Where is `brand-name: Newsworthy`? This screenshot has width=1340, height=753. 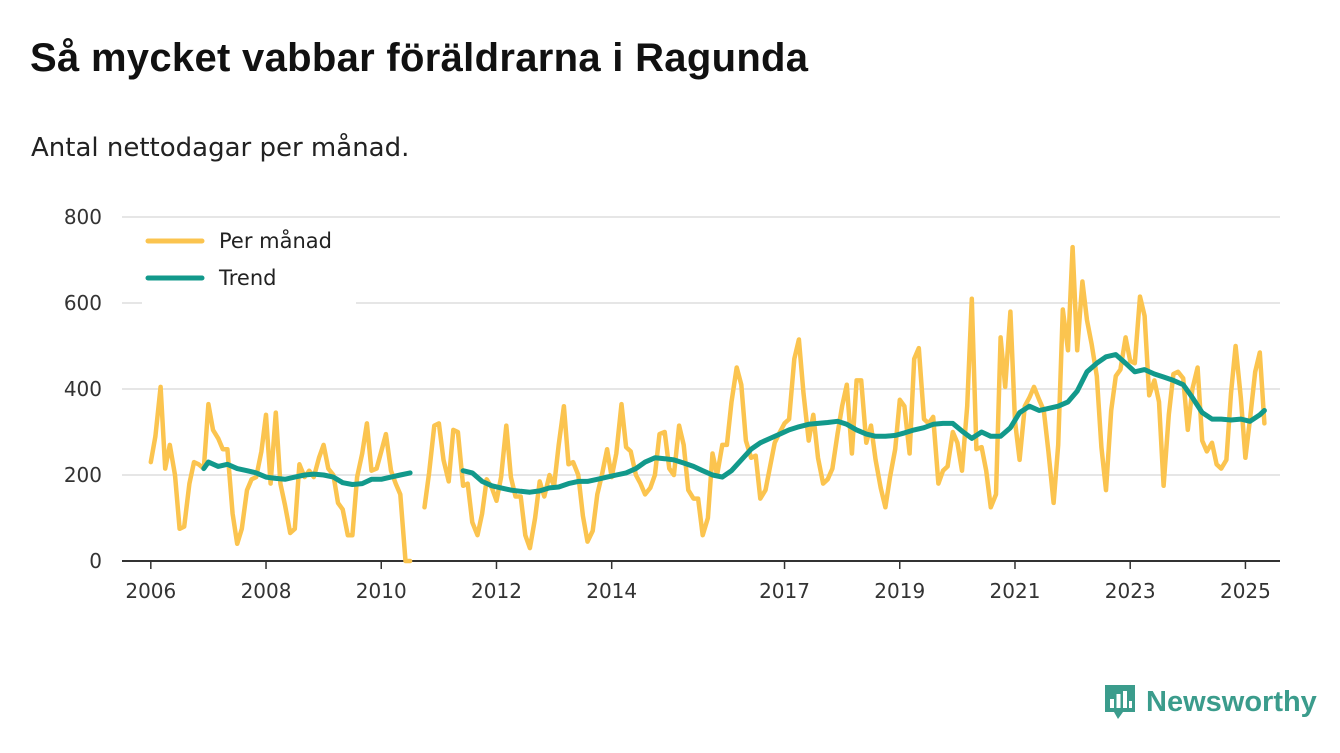
brand-name: Newsworthy is located at coordinates (1231, 701).